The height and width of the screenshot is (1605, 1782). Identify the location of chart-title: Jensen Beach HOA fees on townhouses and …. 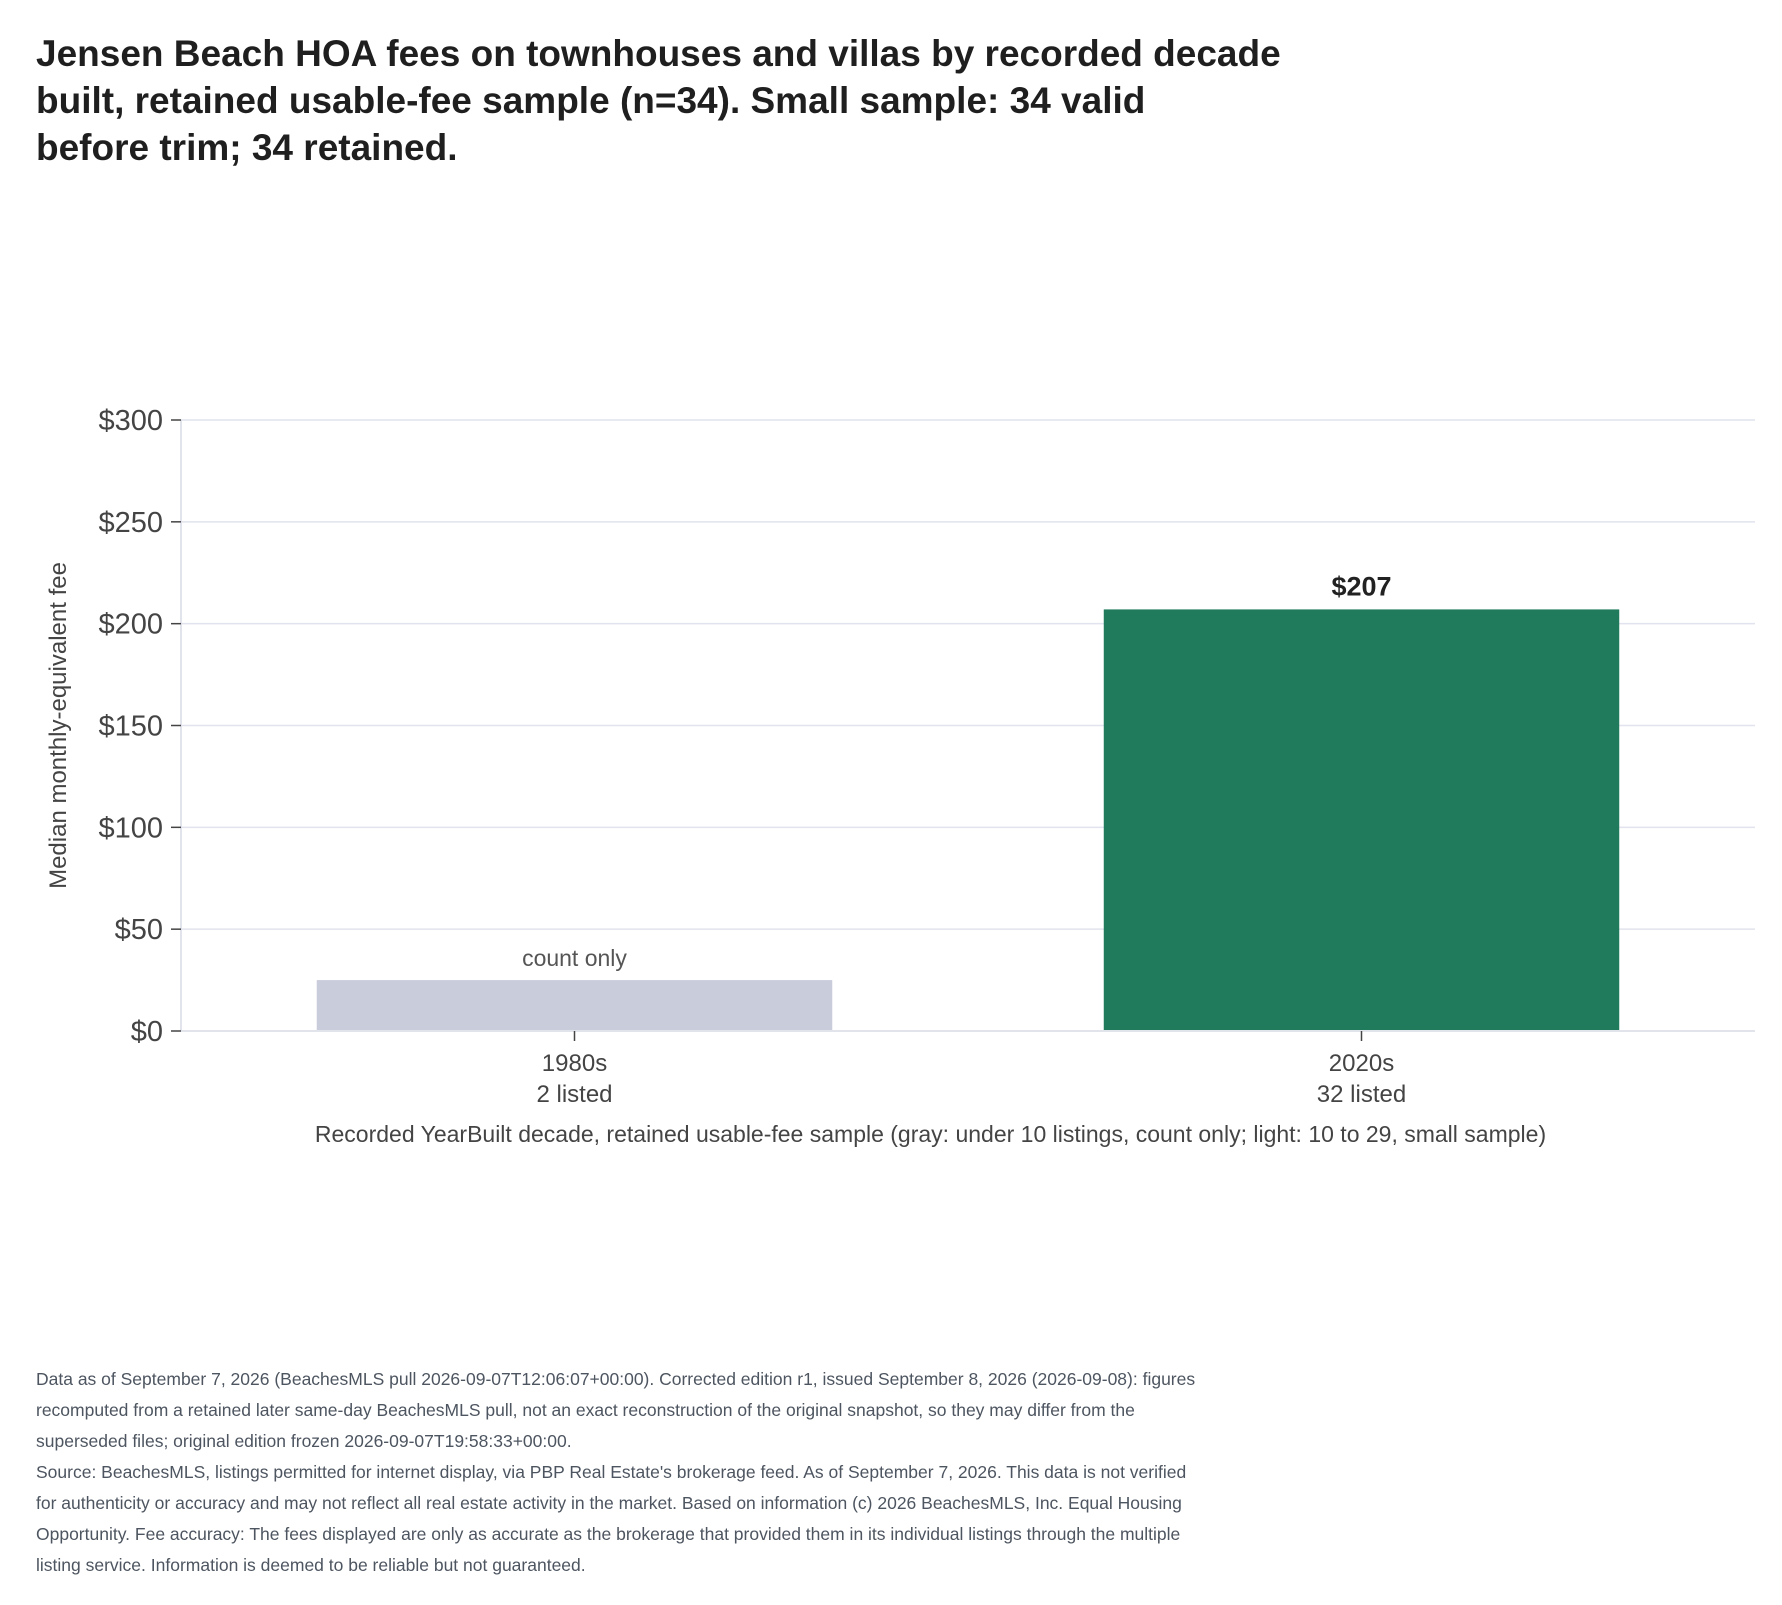
(696, 100).